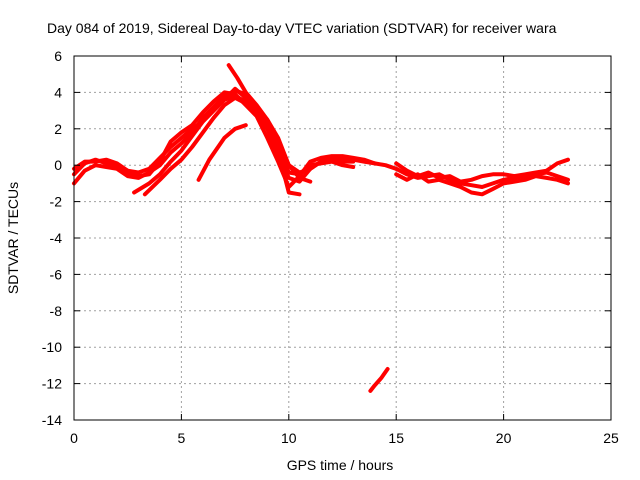 Image resolution: width=640 pixels, height=480 pixels. I want to click on y-tick-label: 2, so click(58, 129).